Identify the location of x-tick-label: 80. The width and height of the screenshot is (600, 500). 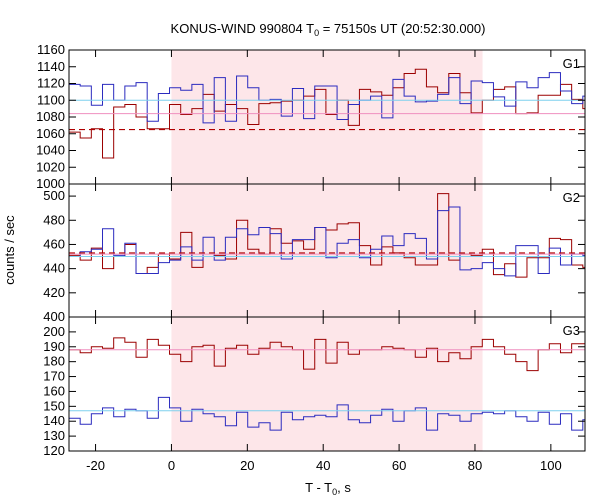
(475, 465).